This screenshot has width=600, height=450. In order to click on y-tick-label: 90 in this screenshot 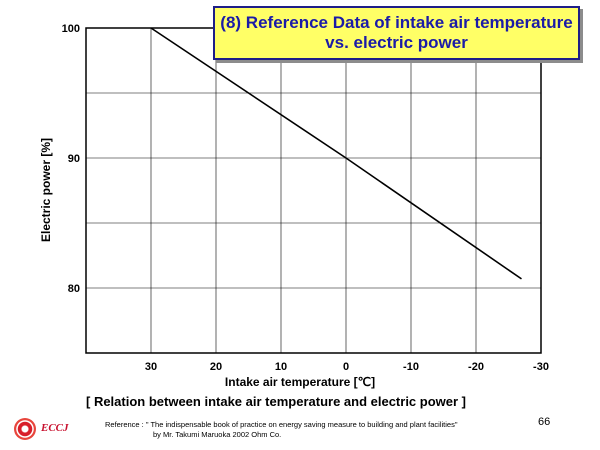, I will do `click(74, 159)`.